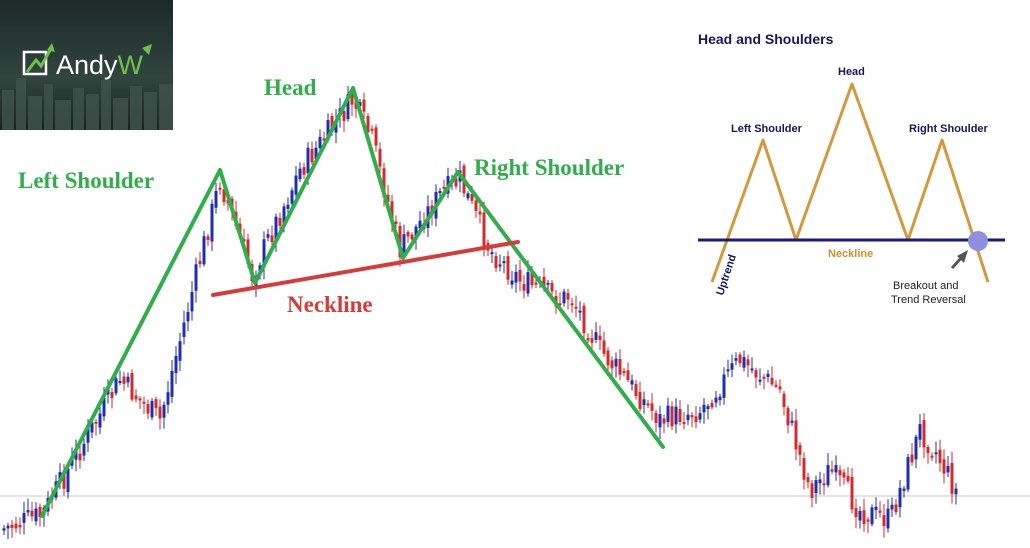 The width and height of the screenshot is (1030, 548). Describe the element at coordinates (86, 65) in the screenshot. I see `brand-logo: AndyW` at that location.